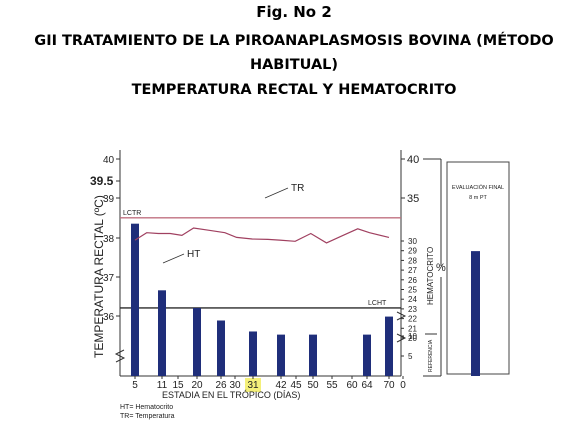 This screenshot has width=588, height=424. Describe the element at coordinates (120, 356) in the screenshot. I see `left-axis-break` at that location.